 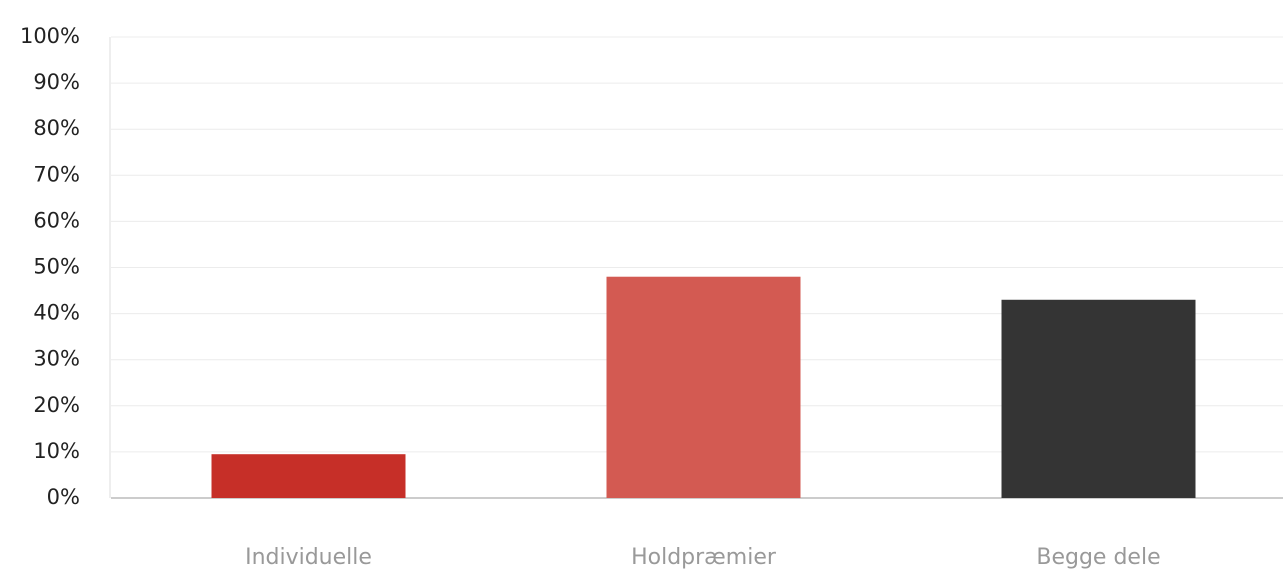 What do you see at coordinates (50, 36) in the screenshot?
I see `y-tick-label: 100%` at bounding box center [50, 36].